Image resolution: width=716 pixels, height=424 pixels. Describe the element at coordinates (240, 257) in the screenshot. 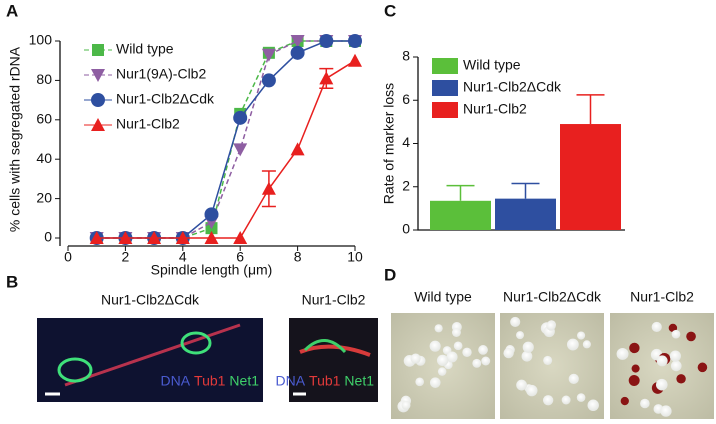

I see `x-tick-label: 6` at that location.